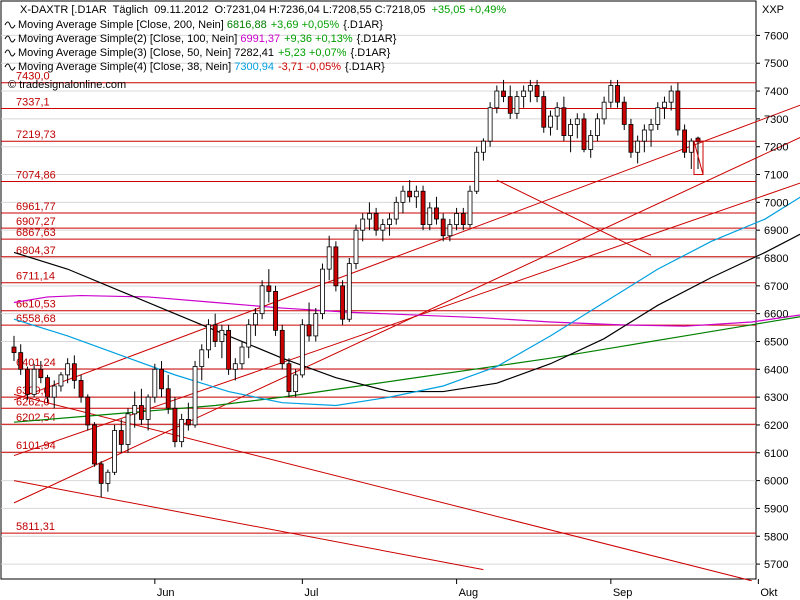  What do you see at coordinates (67, 85) in the screenshot?
I see `watermark: © tradesignalonline.com` at bounding box center [67, 85].